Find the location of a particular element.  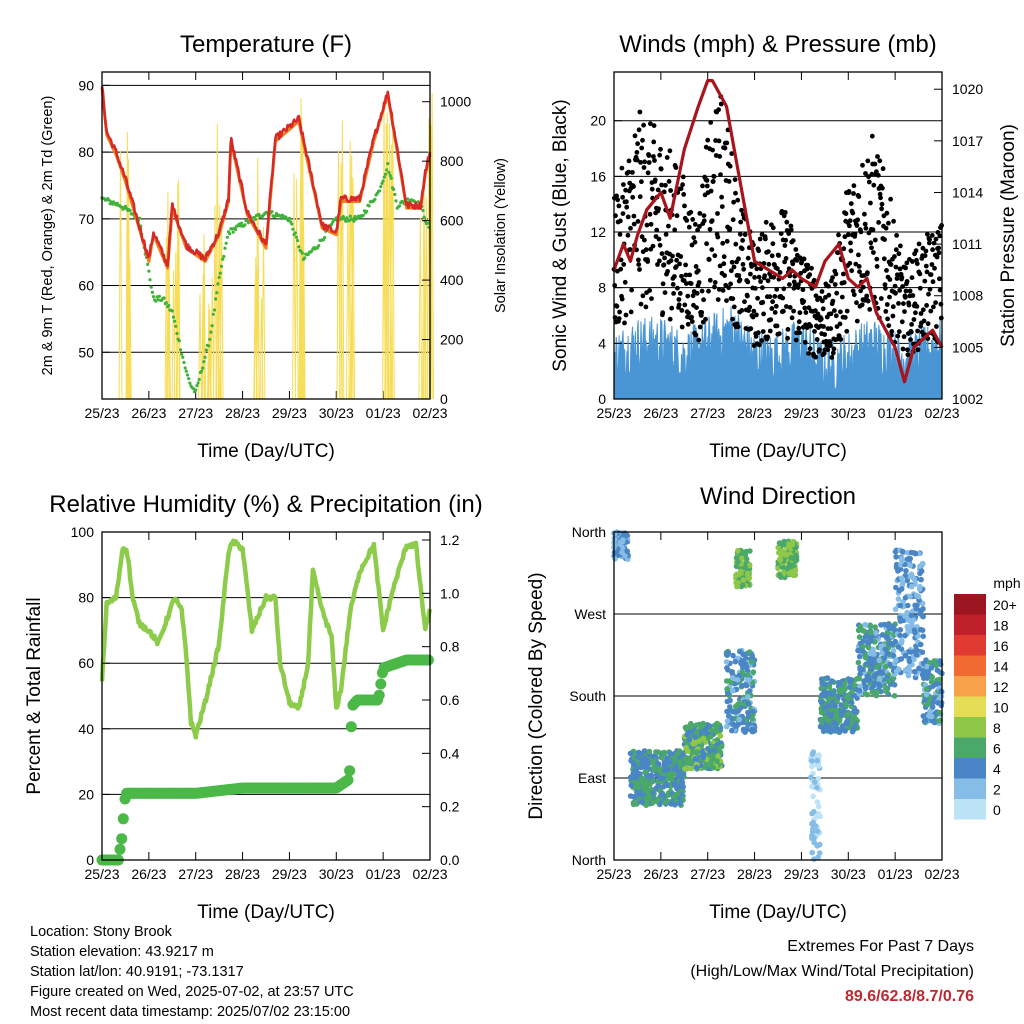

rh-line is located at coordinates (266, 639).